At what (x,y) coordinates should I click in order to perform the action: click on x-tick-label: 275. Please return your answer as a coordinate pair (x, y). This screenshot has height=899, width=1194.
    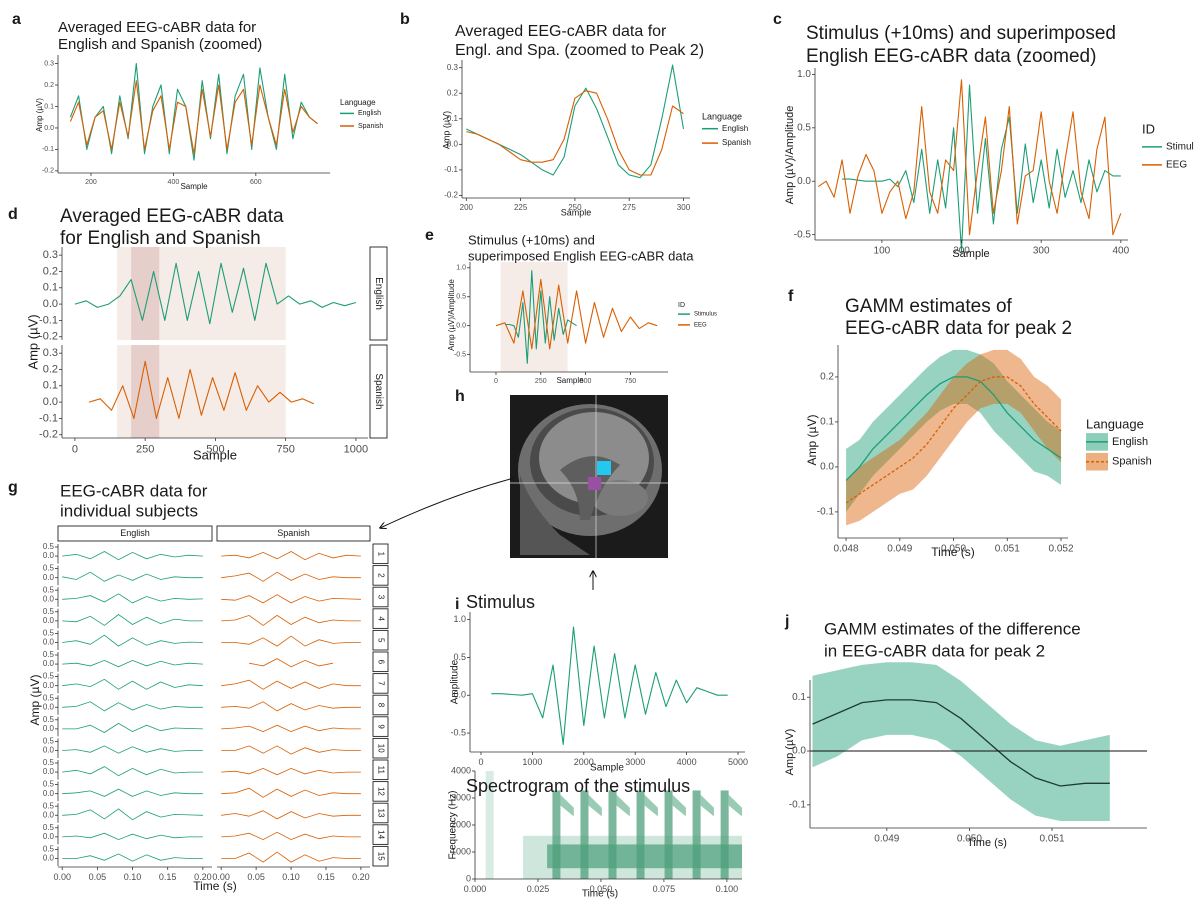
    Looking at the image, I should click on (630, 207).